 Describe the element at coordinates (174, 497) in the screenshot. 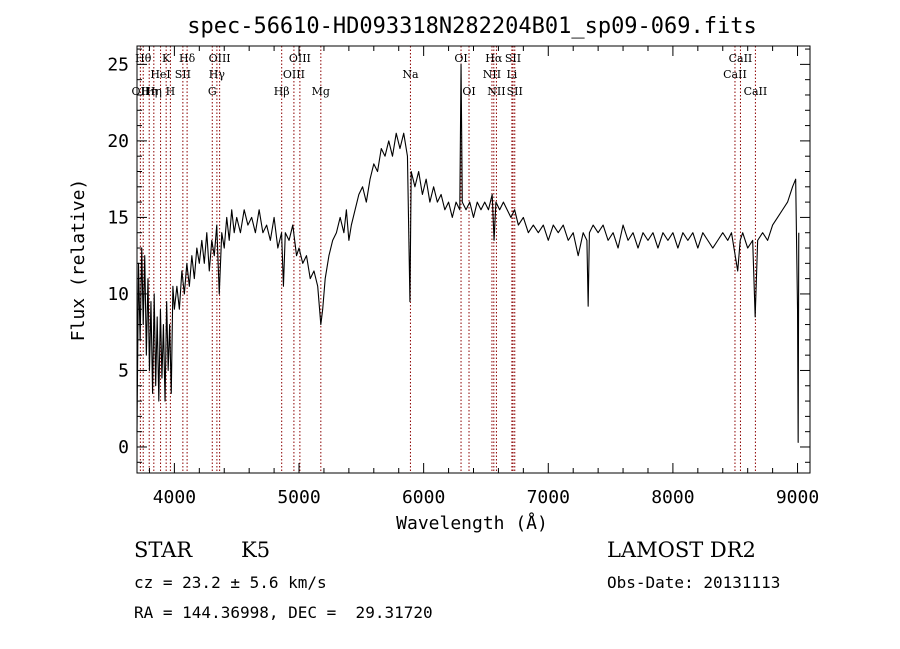

I see `x-tick-label: 4000` at that location.